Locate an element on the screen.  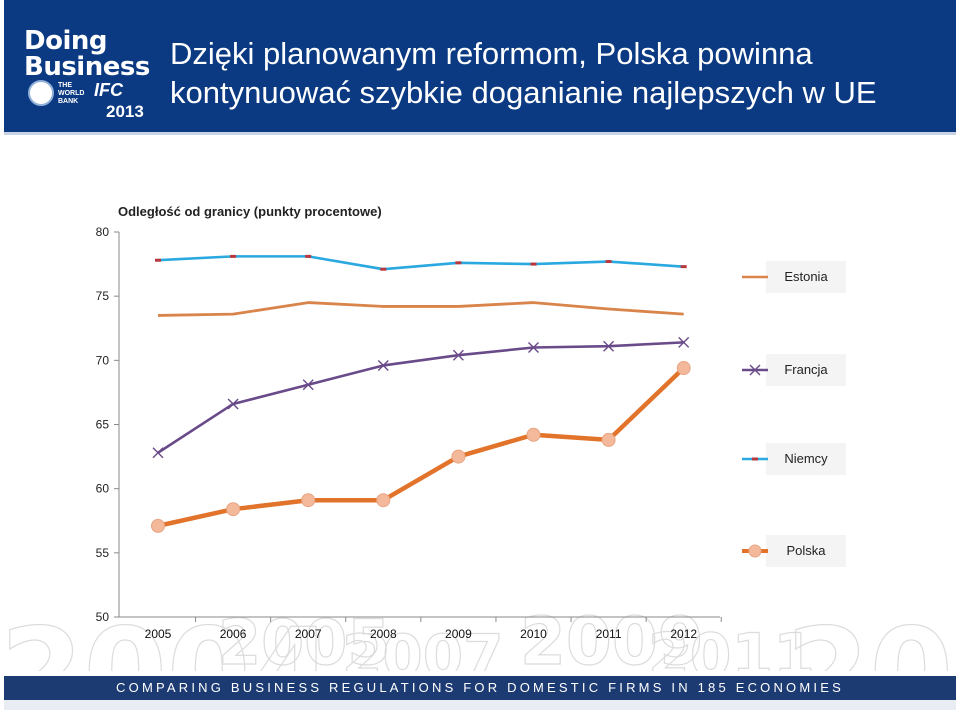
world-bank-globe-icon is located at coordinates (41, 93).